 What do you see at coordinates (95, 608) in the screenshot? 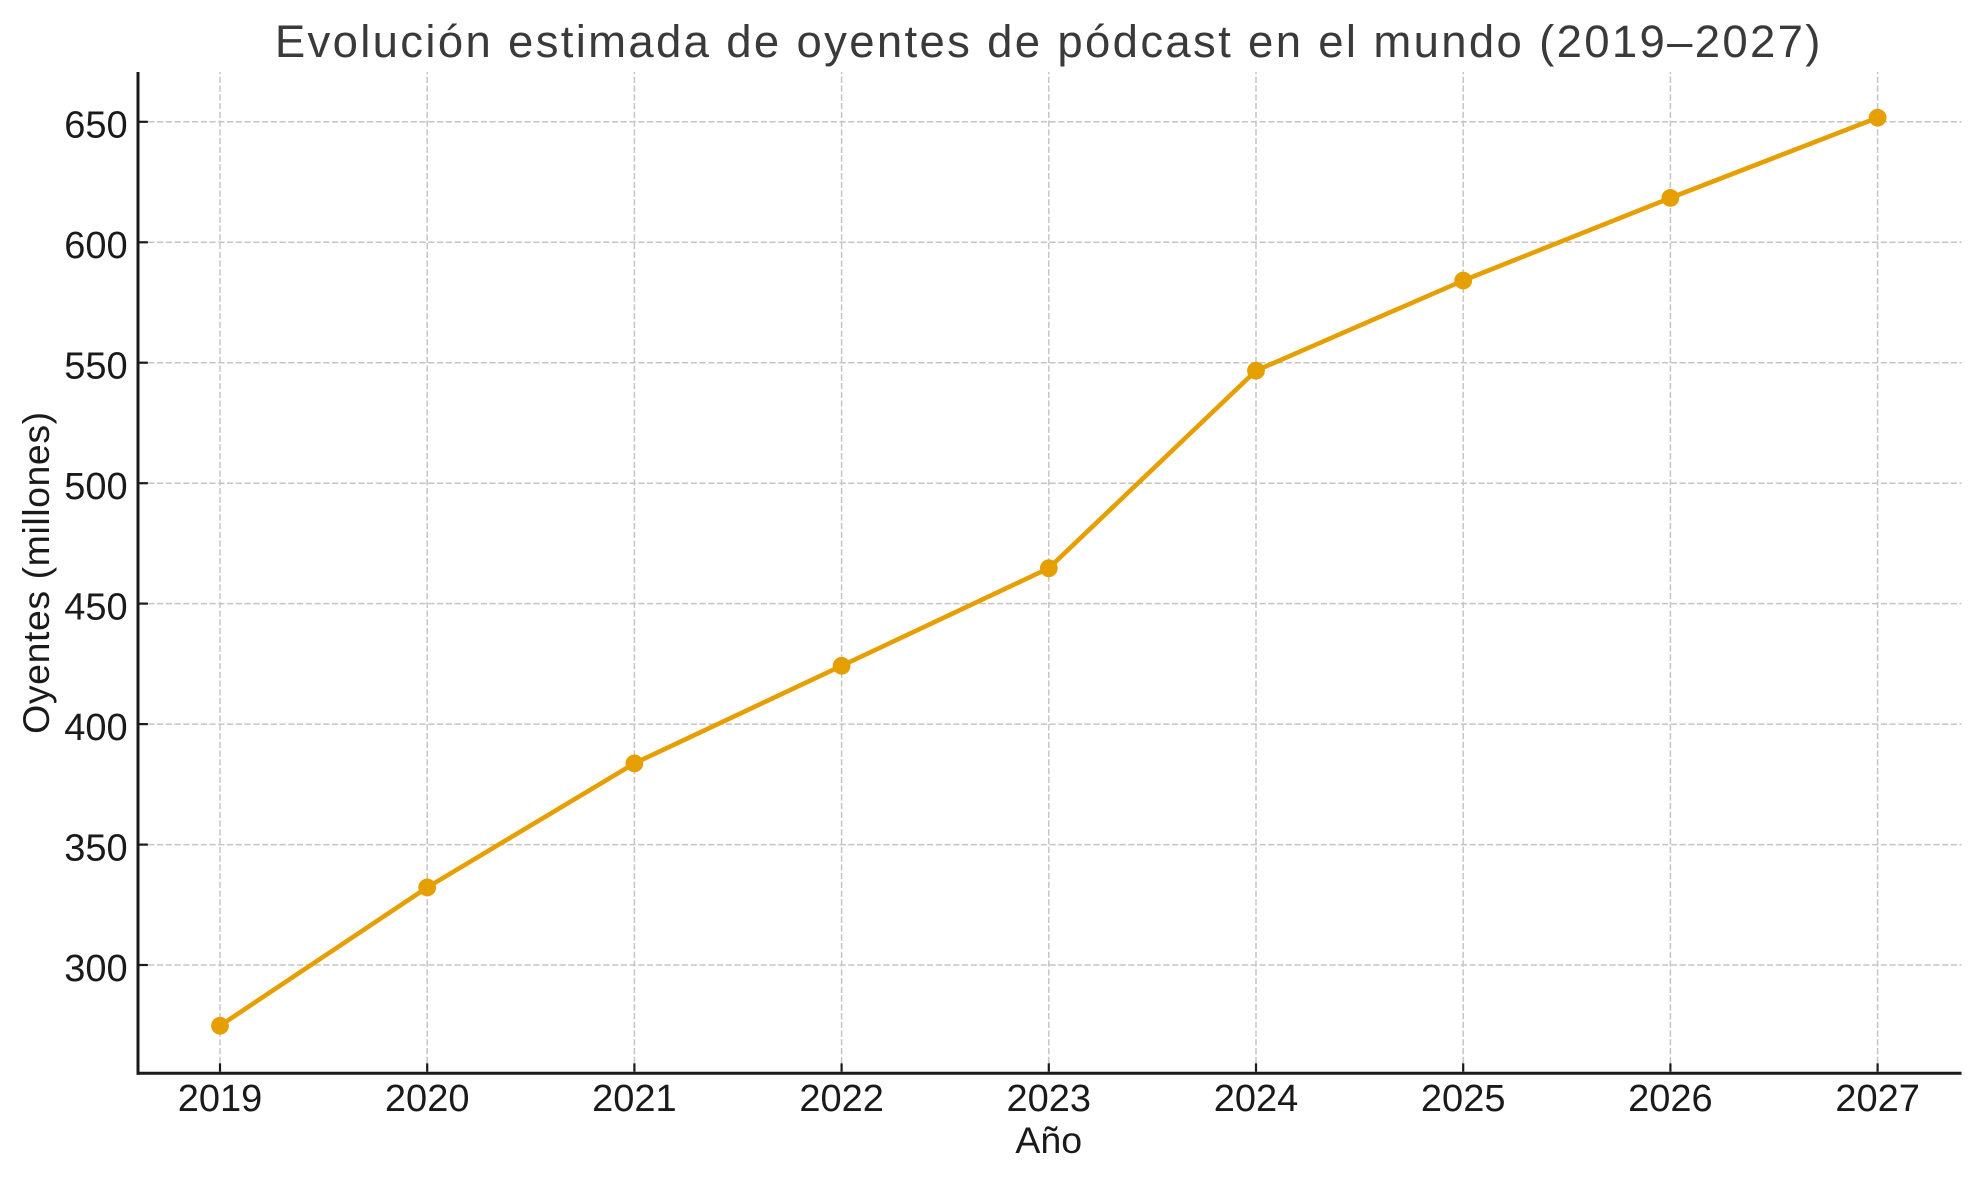
I see `svg-text: 450` at bounding box center [95, 608].